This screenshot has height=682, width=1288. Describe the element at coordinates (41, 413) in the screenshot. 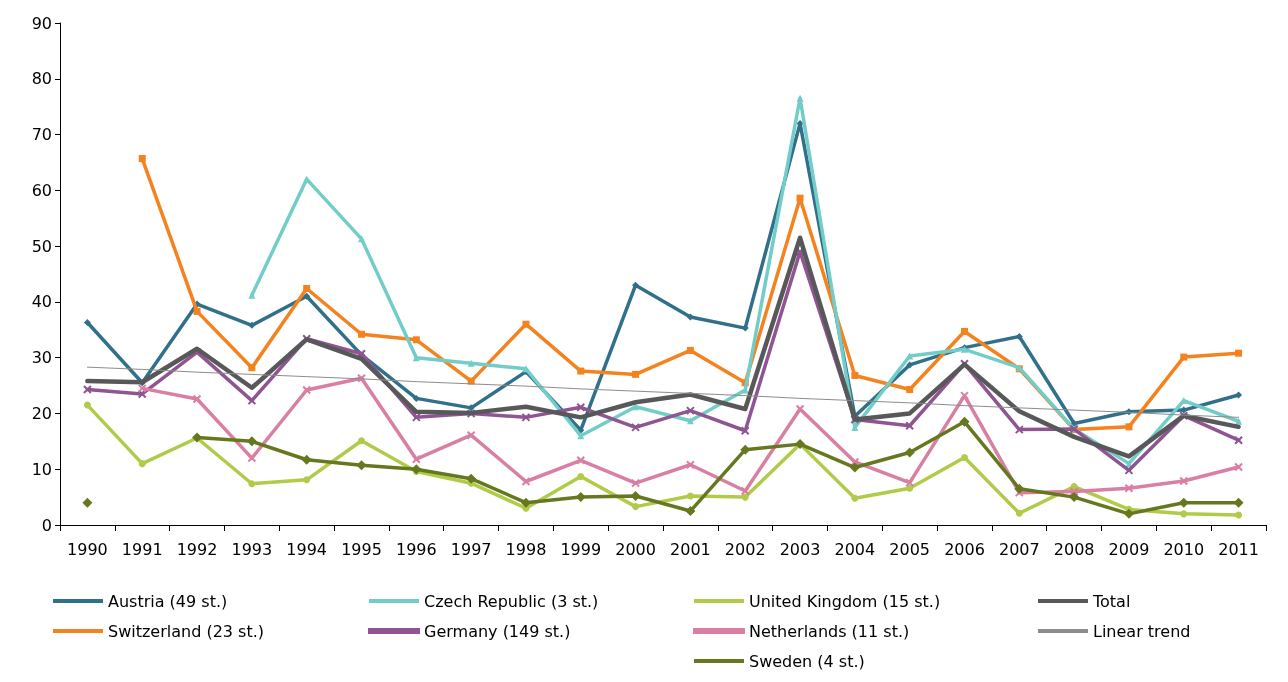

I see `y-tick-label: 20` at that location.